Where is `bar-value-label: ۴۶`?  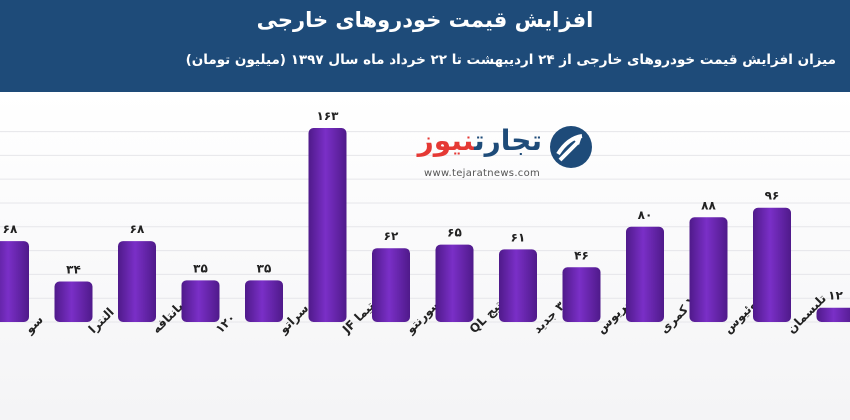 bar-value-label: ۴۶ is located at coordinates (581, 255).